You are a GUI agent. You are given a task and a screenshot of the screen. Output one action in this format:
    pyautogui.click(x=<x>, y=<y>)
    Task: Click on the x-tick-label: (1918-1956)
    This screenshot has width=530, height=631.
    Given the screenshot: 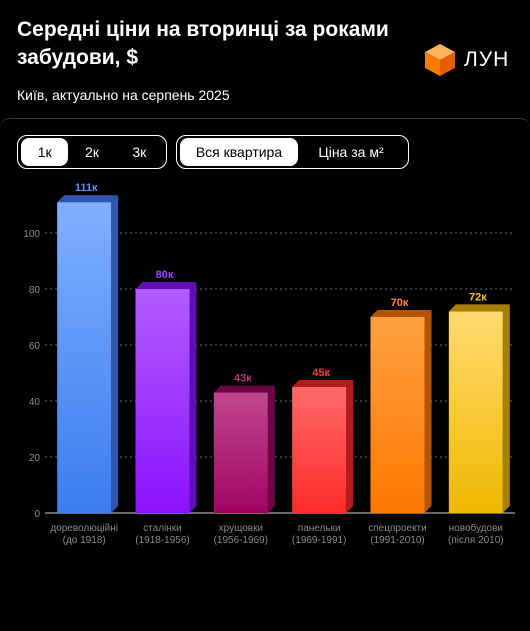 What is the action you would take?
    pyautogui.click(x=162, y=540)
    